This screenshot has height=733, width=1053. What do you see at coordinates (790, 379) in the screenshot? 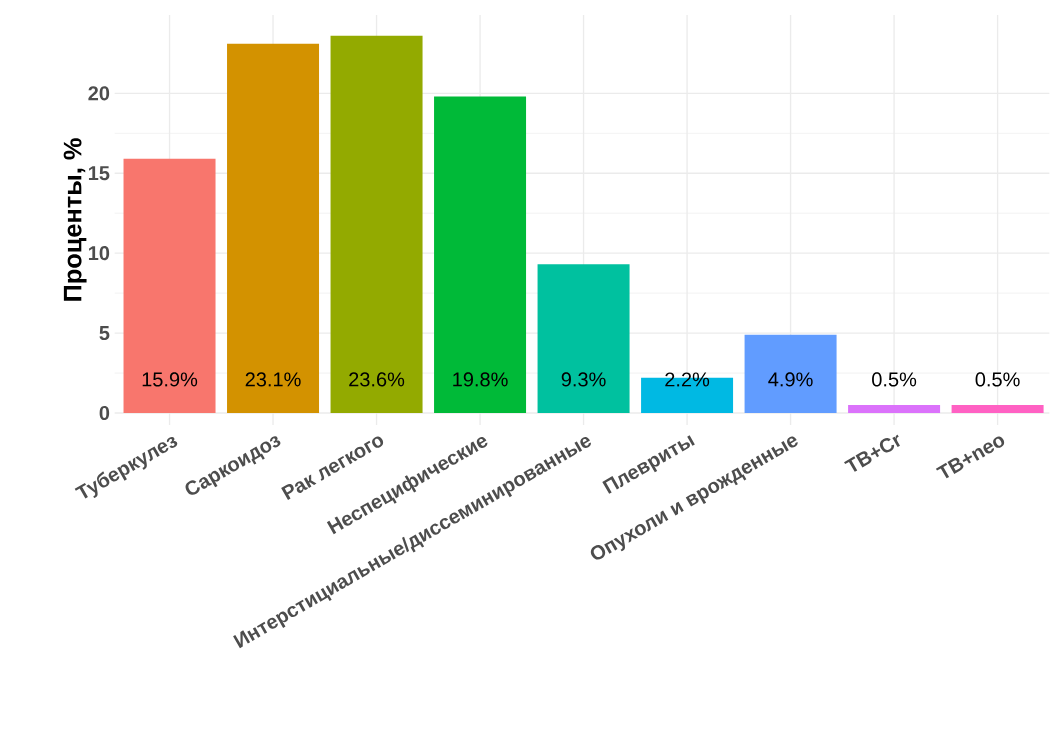
I see `data-label: 4.9%` at bounding box center [790, 379].